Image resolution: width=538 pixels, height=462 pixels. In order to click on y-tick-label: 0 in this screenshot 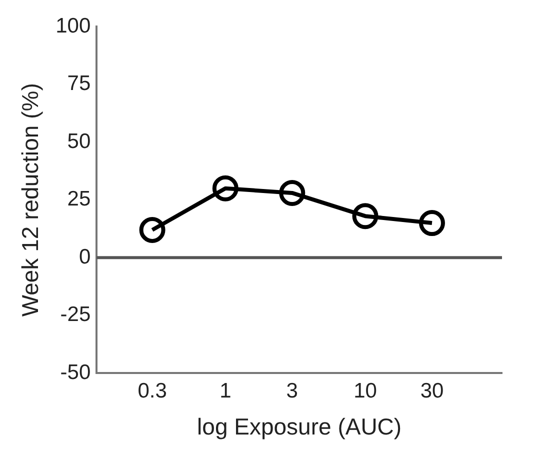, I will do `click(84, 256)`.